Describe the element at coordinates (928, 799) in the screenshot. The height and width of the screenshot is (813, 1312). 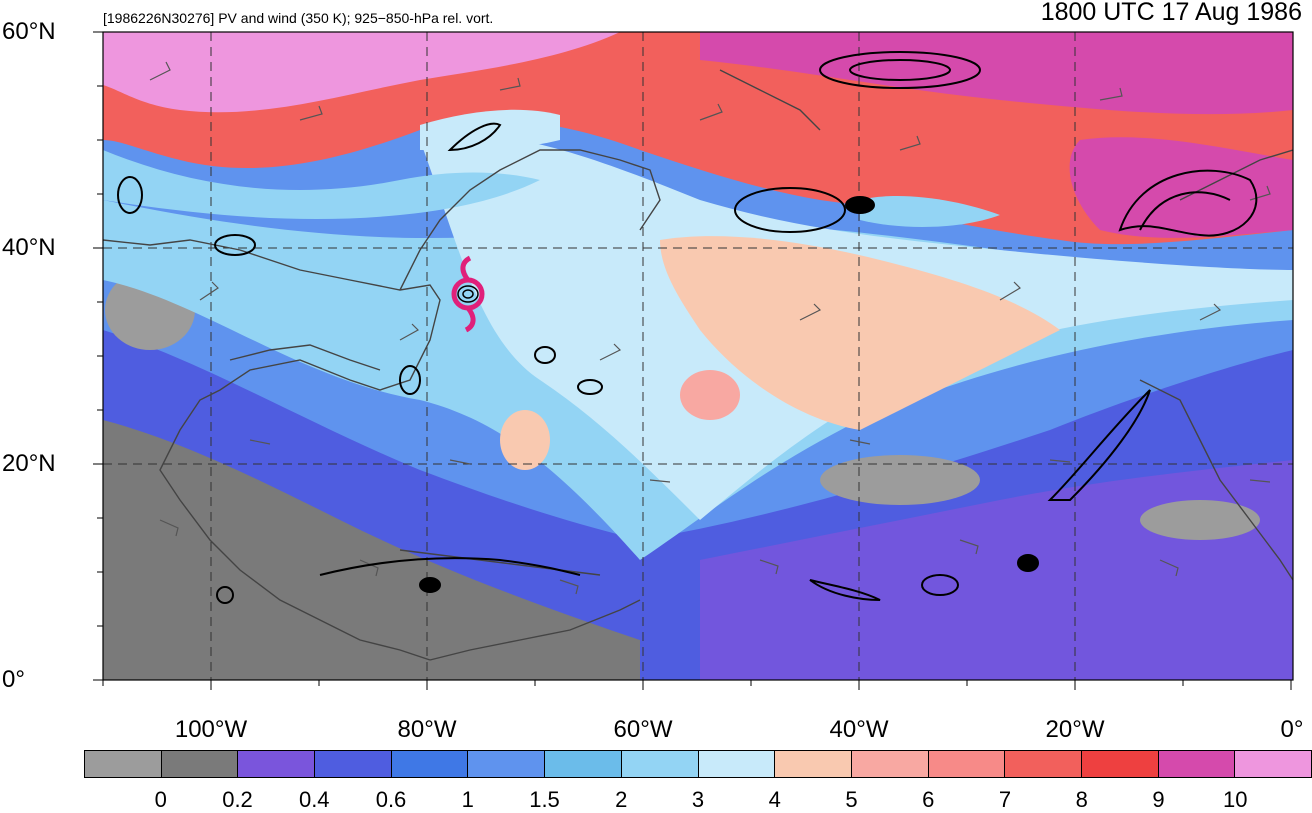
I see `colorbar-tick-label: 6` at that location.